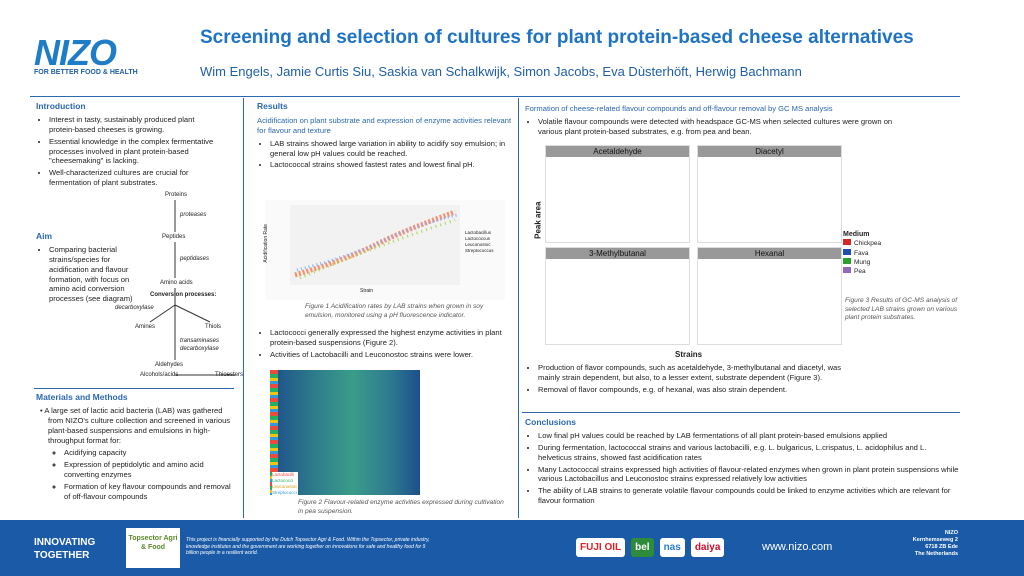 The width and height of the screenshot is (1024, 576). What do you see at coordinates (797, 547) in the screenshot?
I see `url: www.nizo.com` at bounding box center [797, 547].